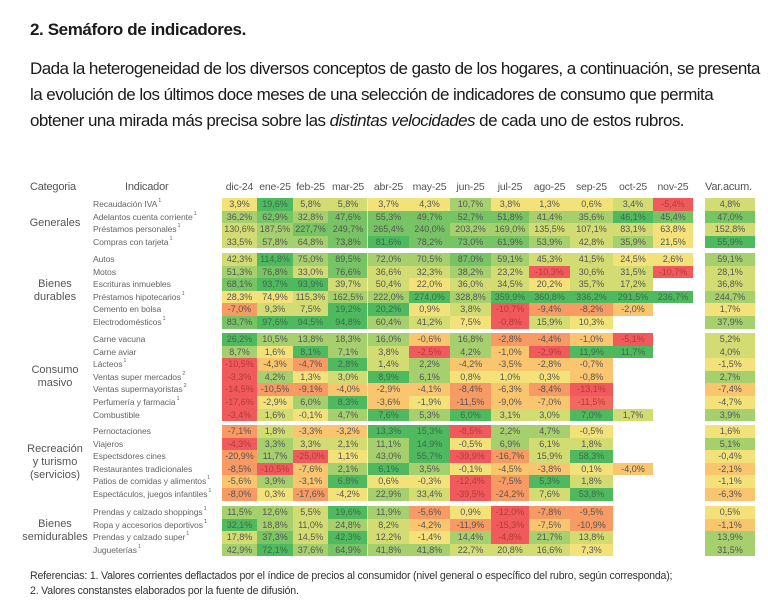 The width and height of the screenshot is (768, 605). What do you see at coordinates (470, 309) in the screenshot?
I see `heatmap-cell: 3,8%` at bounding box center [470, 309].